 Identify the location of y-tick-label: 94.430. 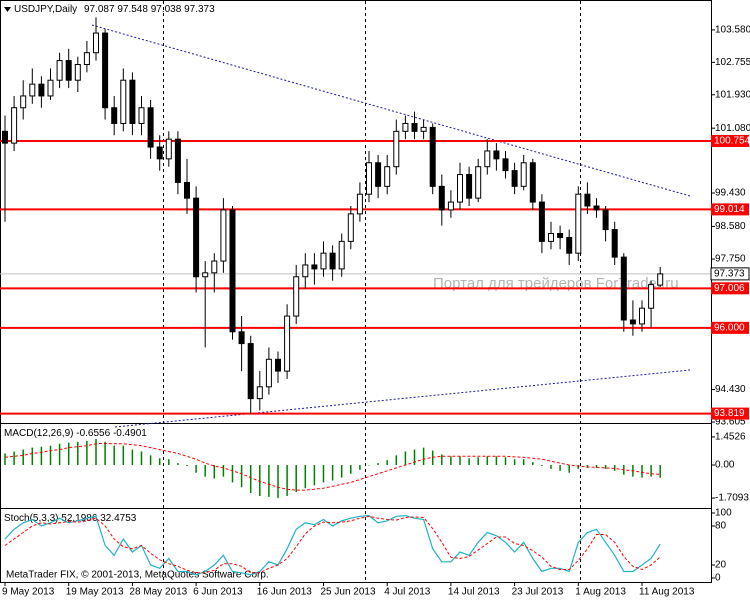
(730, 389).